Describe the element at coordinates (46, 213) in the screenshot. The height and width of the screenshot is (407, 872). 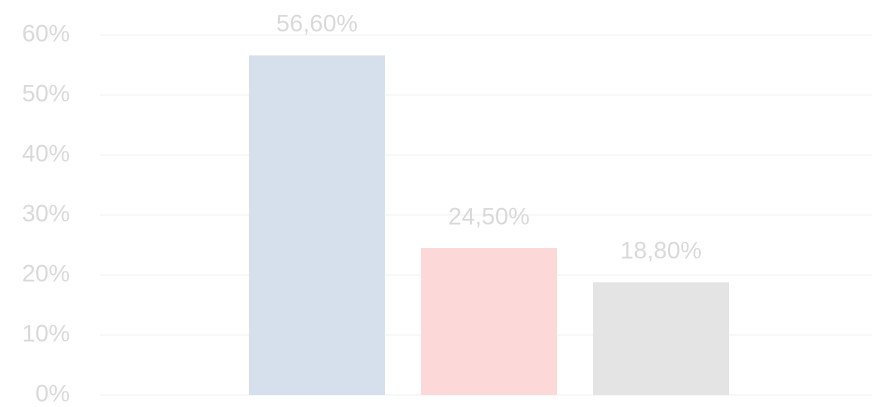
I see `y-tick-label: 30%` at that location.